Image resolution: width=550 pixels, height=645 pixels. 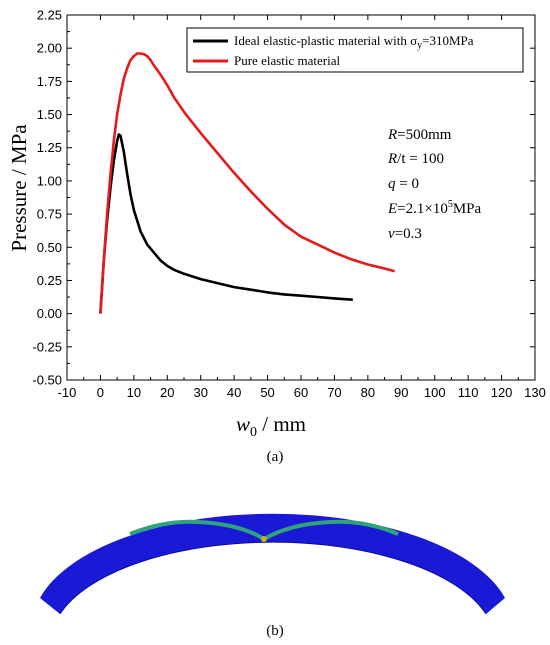 I want to click on caption-b: (b), so click(x=275, y=631).